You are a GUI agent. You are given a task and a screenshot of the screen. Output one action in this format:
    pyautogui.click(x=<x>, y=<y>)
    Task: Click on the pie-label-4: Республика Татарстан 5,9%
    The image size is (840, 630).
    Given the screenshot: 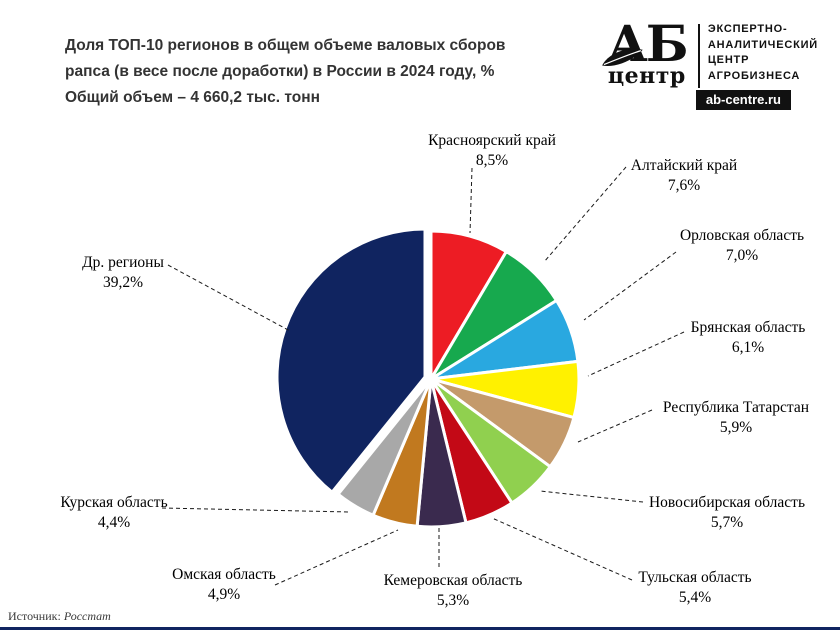 What is the action you would take?
    pyautogui.click(x=733, y=417)
    